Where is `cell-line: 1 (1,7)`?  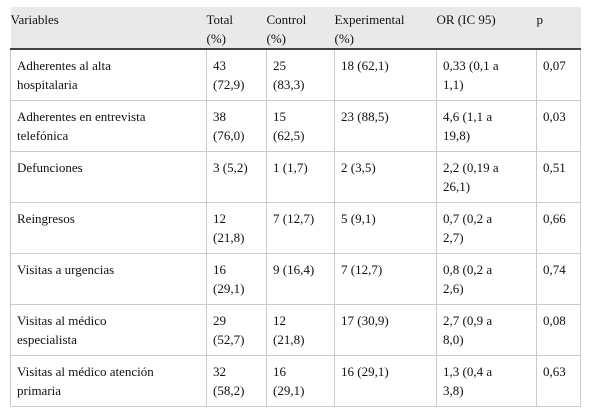
cell-line: 1 (1,7) is located at coordinates (290, 167).